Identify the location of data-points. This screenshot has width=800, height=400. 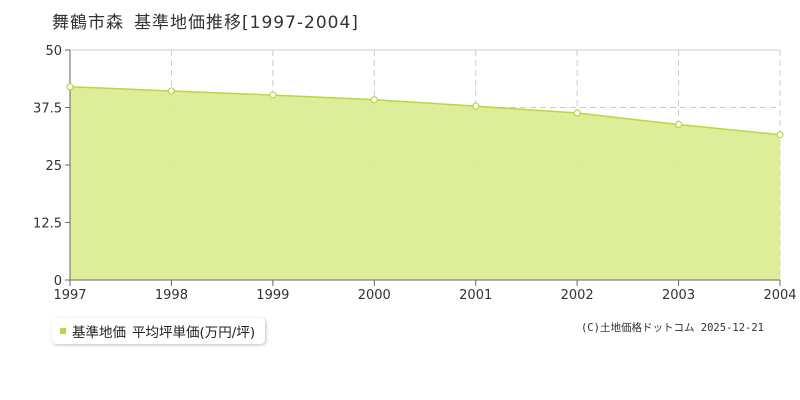
(425, 111).